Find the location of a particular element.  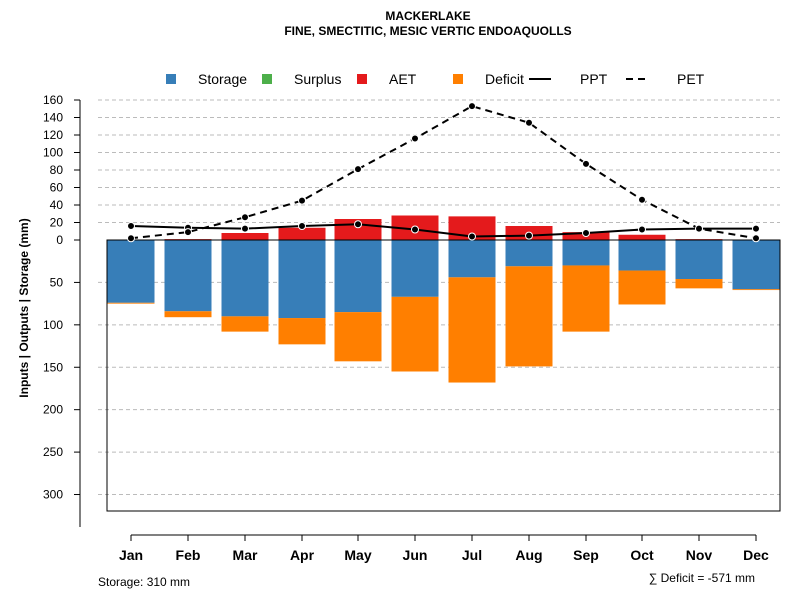

pet-point-oct is located at coordinates (642, 199).